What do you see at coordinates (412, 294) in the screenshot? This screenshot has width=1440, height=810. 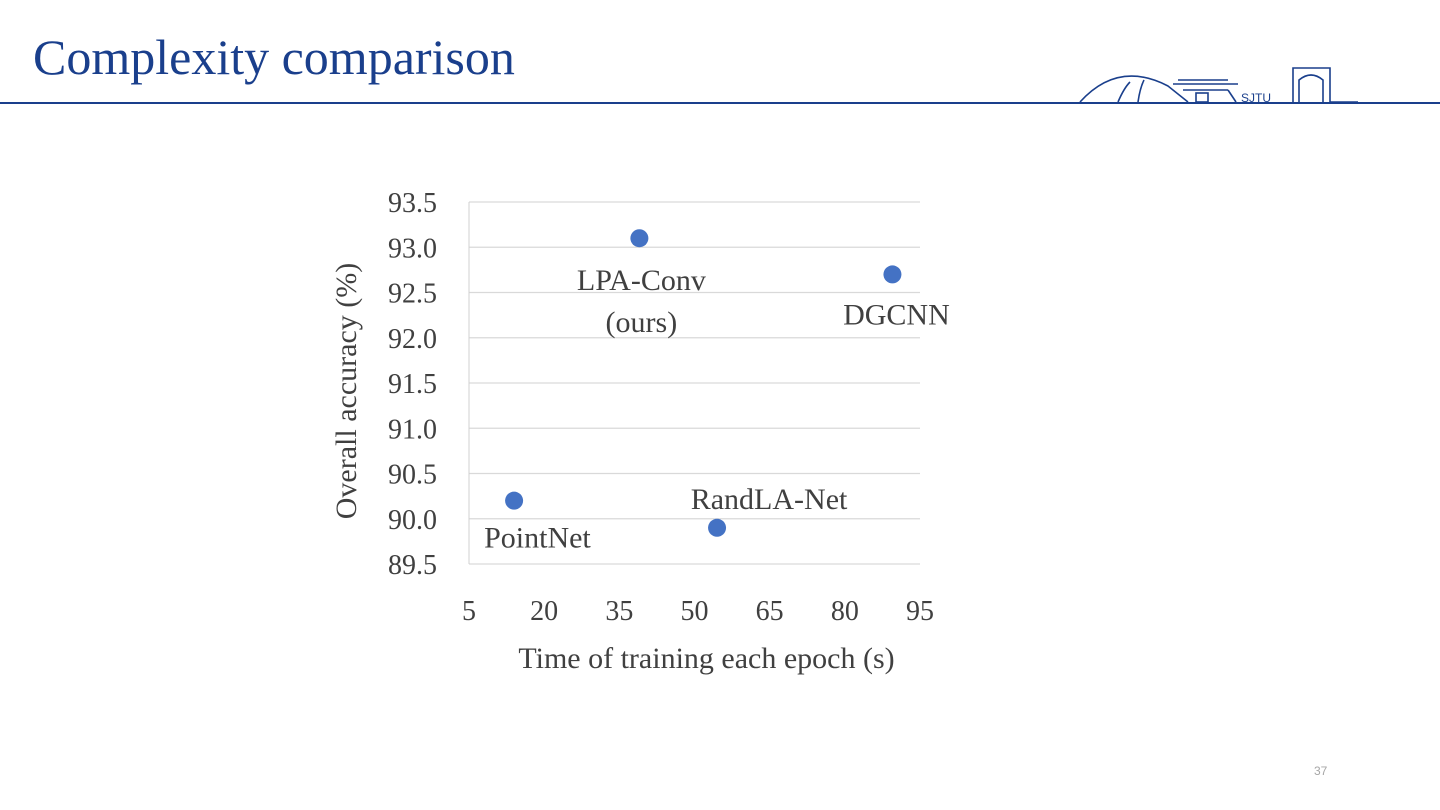 I see `y-tick-label: 92.5` at bounding box center [412, 294].